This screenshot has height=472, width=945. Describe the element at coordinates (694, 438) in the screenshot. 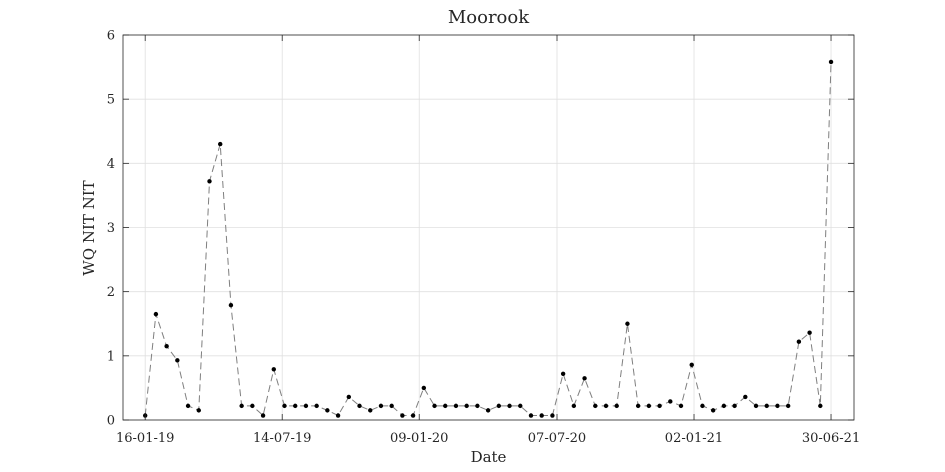

I see `x-tick-label: 02-01-21` at that location.